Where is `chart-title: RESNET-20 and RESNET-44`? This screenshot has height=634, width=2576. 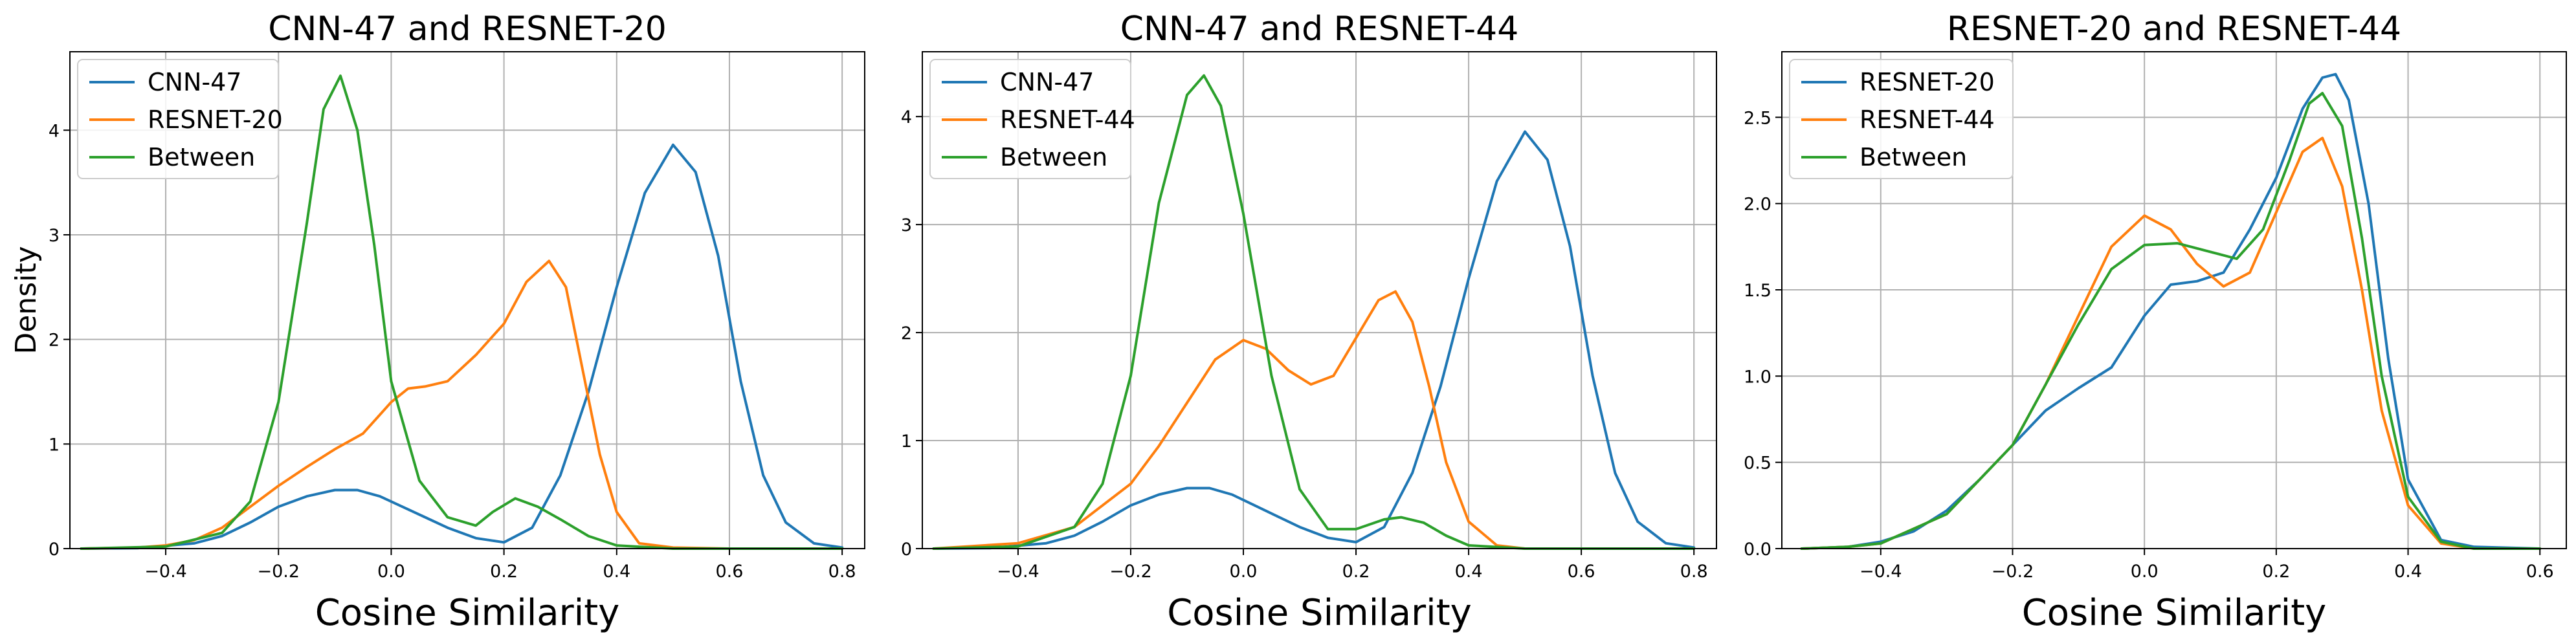 chart-title: RESNET-20 and RESNET-44 is located at coordinates (2174, 29).